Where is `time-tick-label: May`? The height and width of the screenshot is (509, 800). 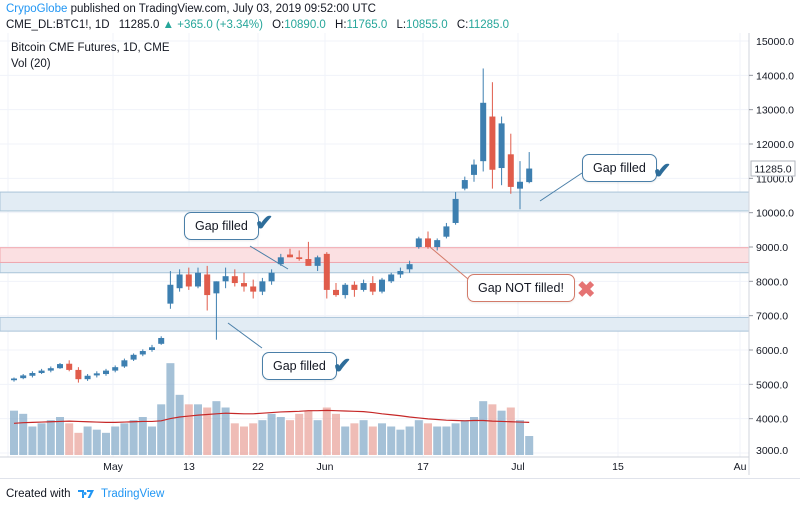
time-tick-label: May is located at coordinates (113, 467).